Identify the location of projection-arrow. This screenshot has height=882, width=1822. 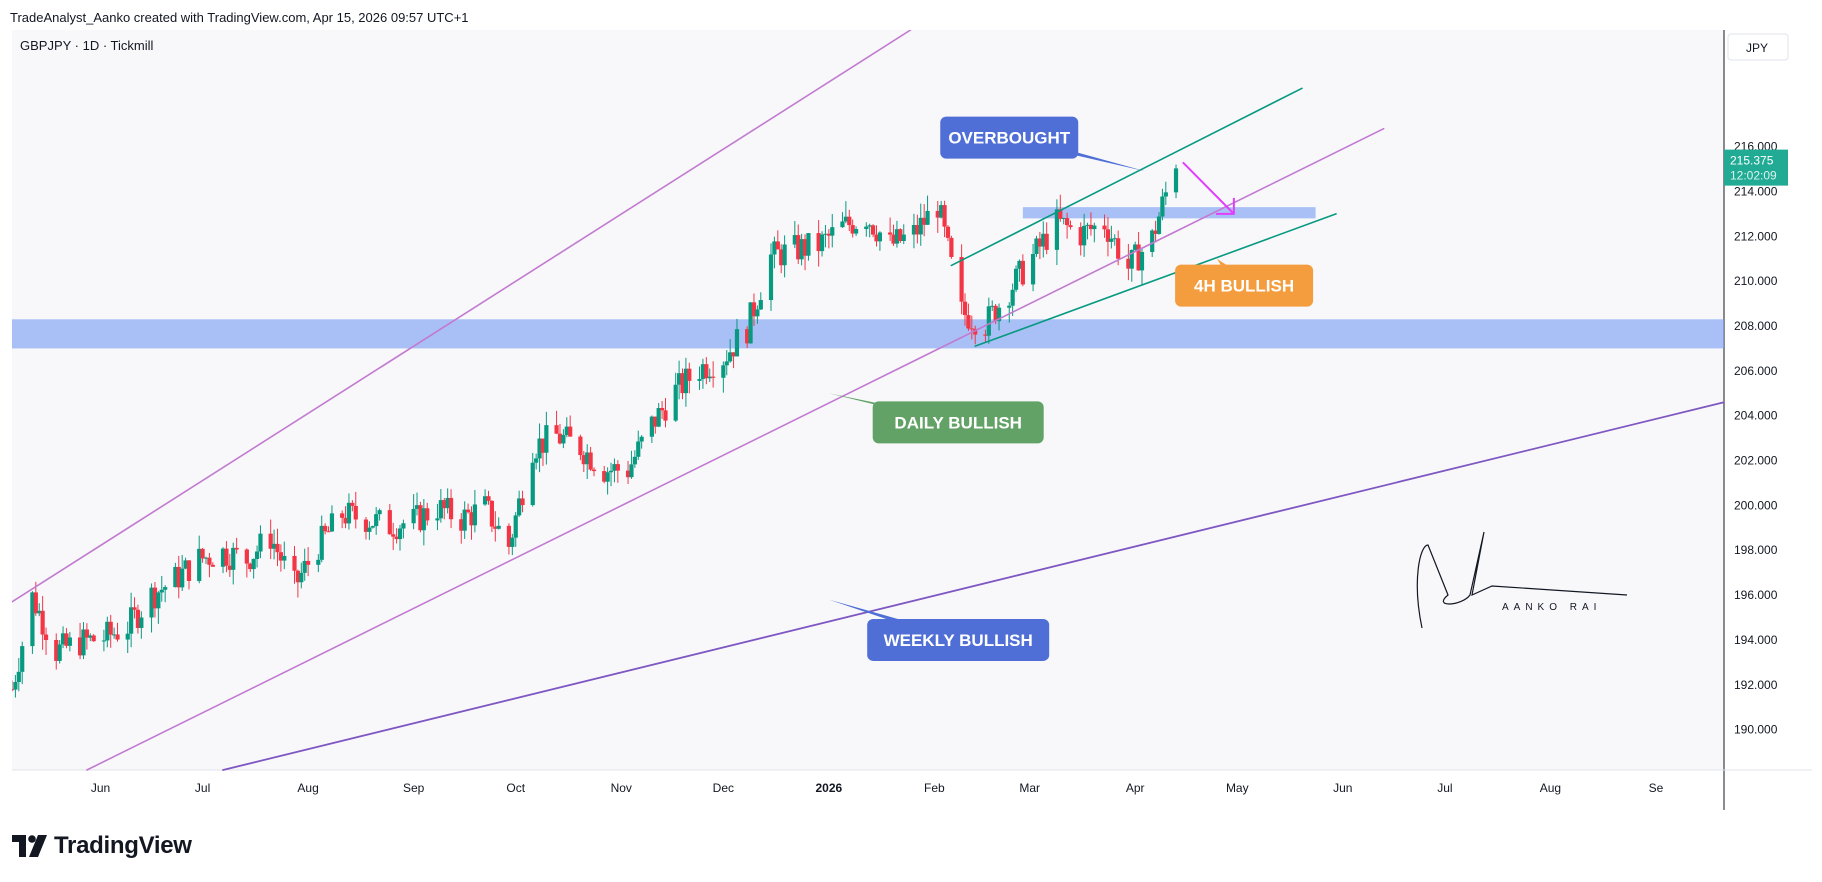
(1208, 188).